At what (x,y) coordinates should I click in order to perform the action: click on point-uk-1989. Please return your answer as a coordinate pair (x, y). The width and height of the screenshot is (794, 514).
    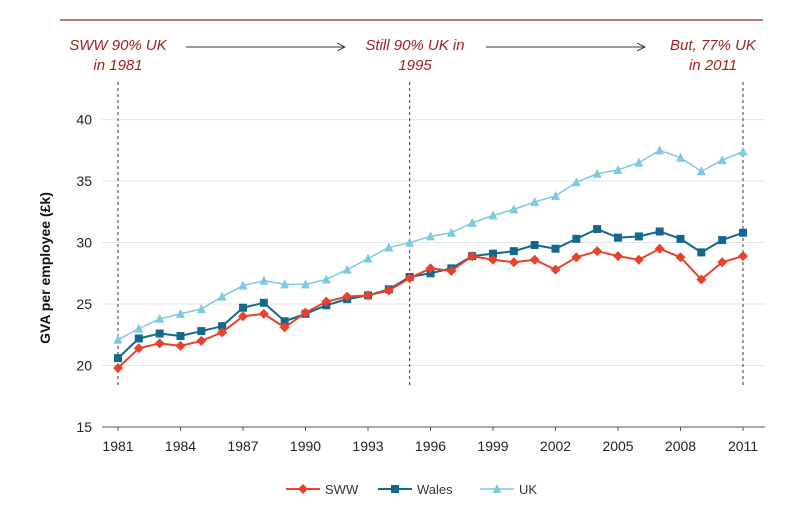
    Looking at the image, I should click on (285, 284).